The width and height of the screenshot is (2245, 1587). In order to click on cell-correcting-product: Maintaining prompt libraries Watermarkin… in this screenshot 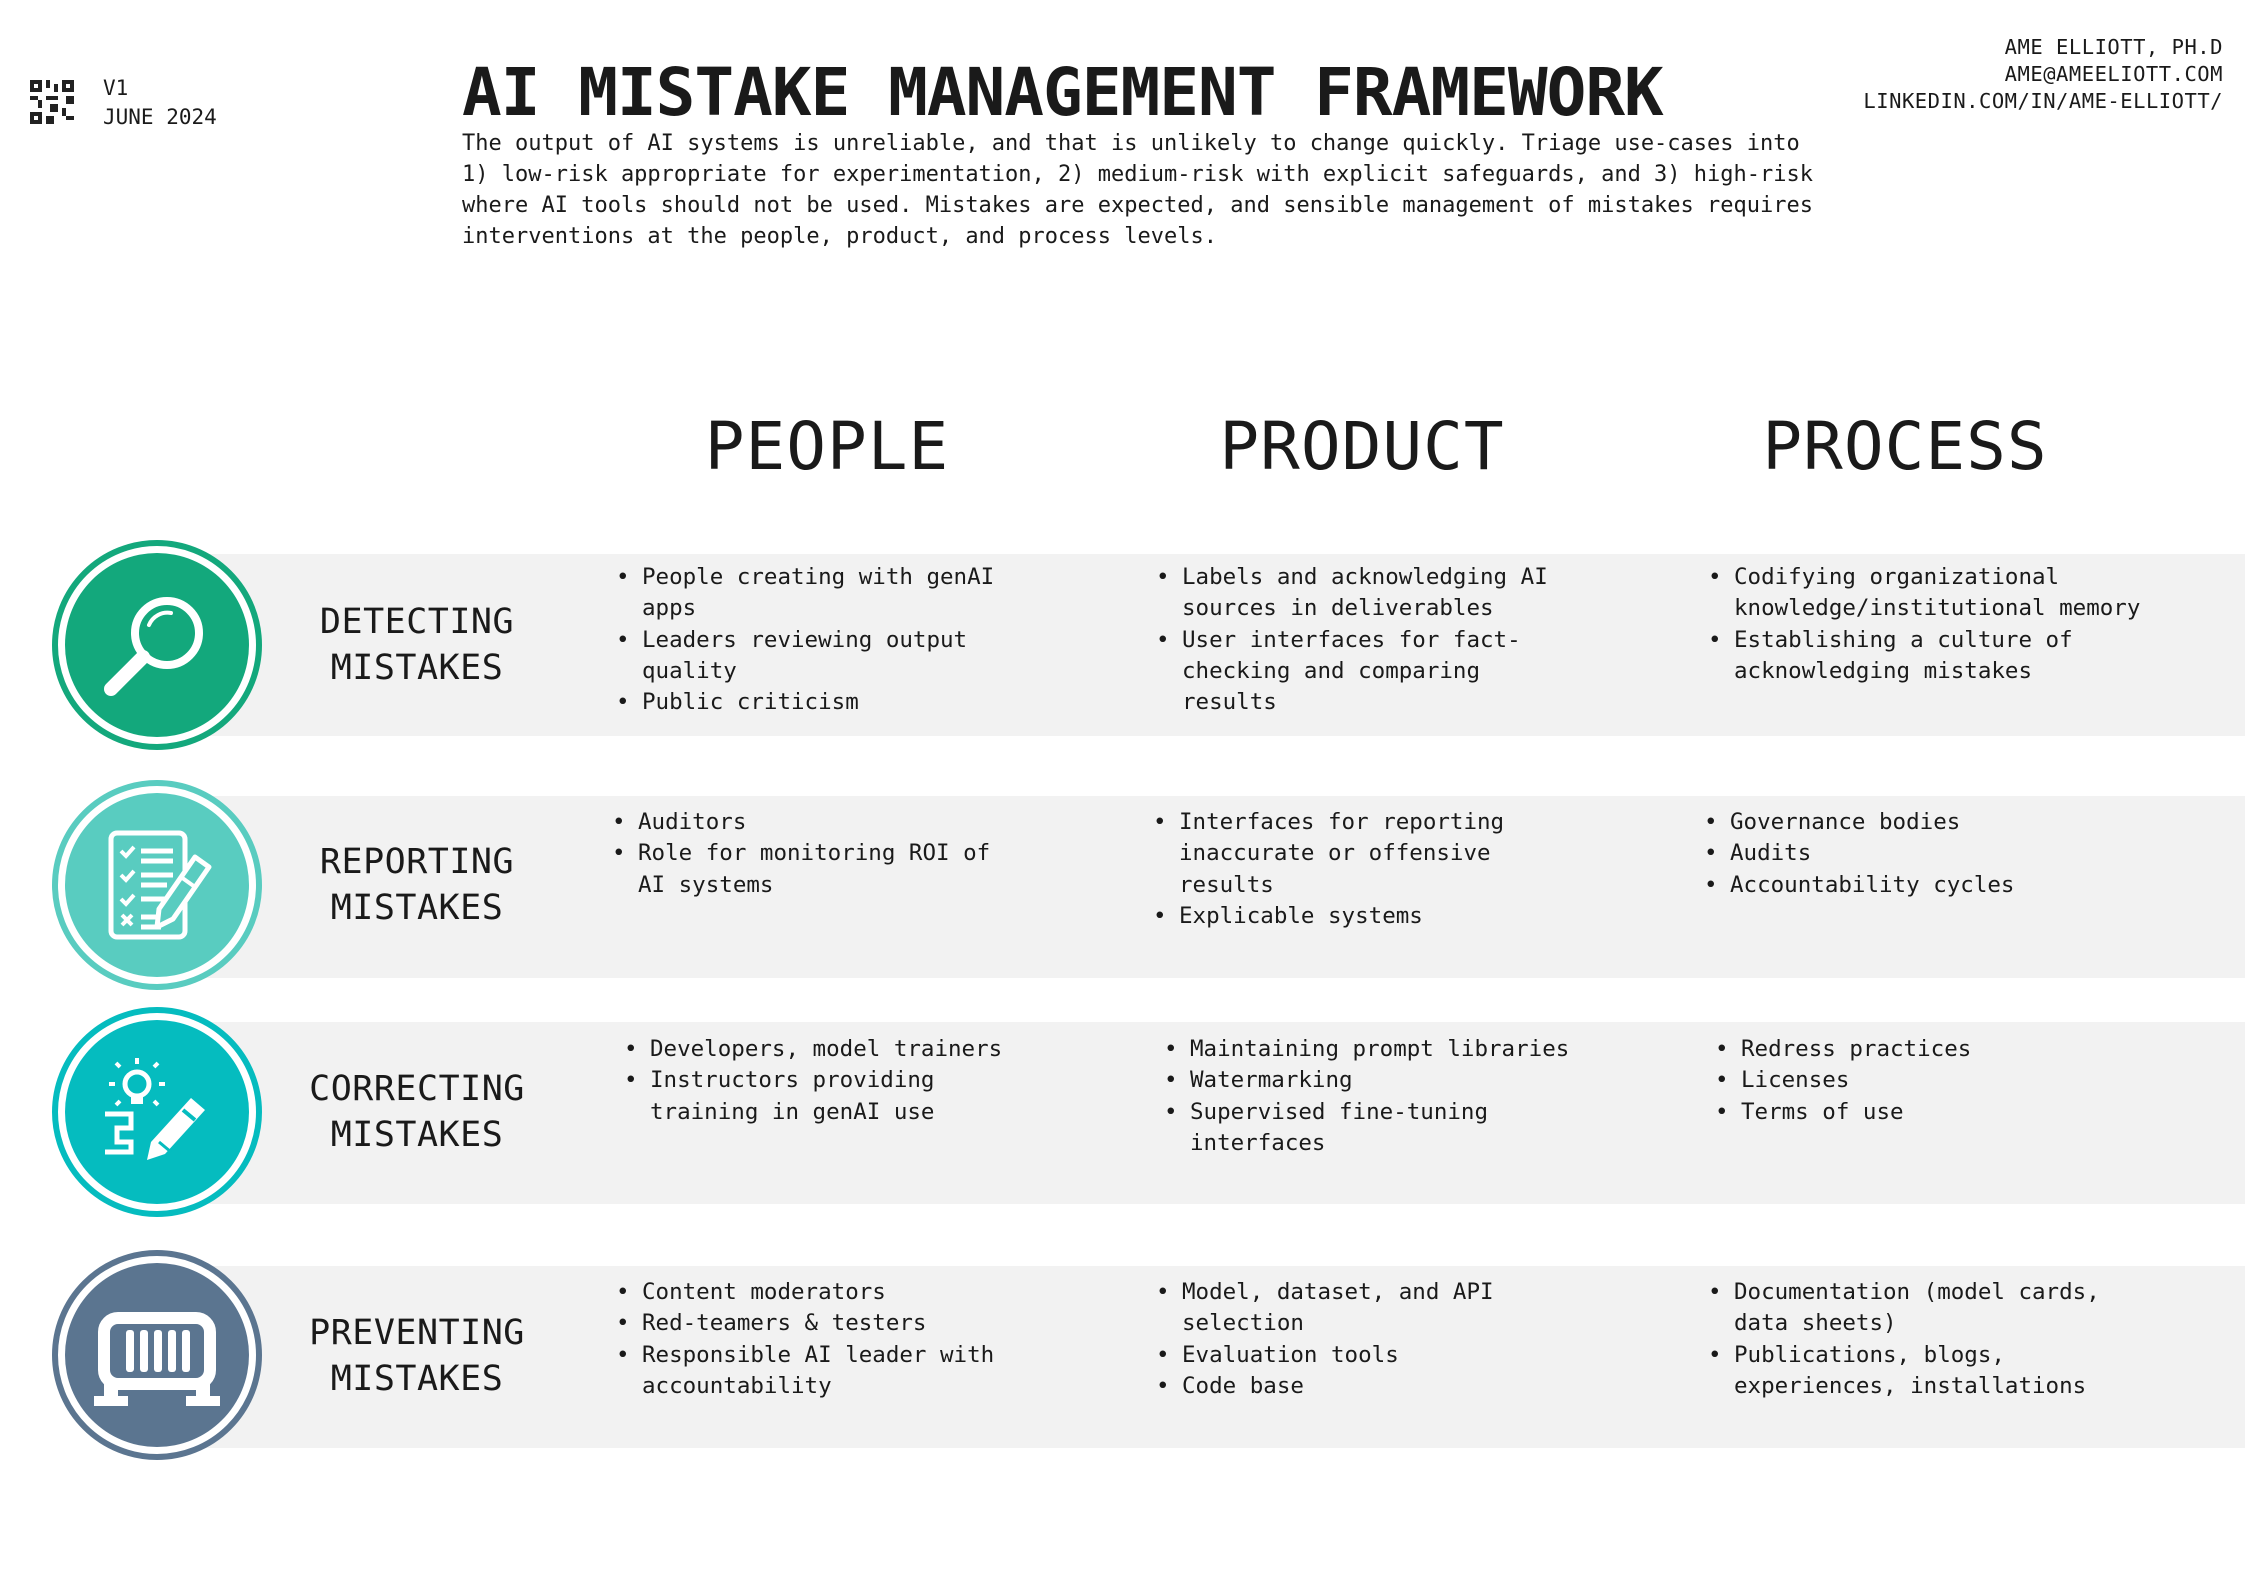, I will do `click(1372, 1096)`.